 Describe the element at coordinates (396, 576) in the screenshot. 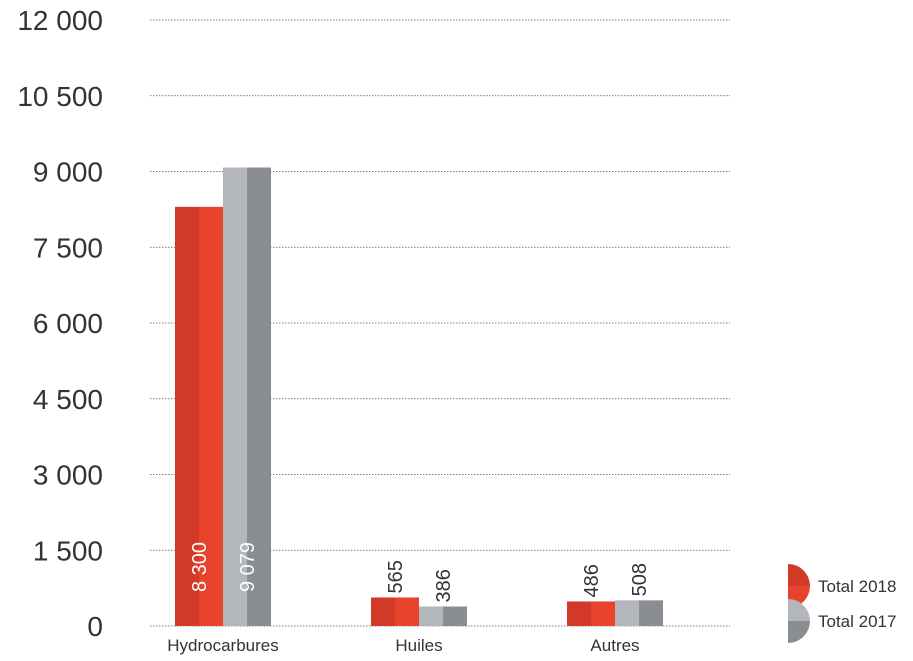

I see `data-label: 565` at that location.